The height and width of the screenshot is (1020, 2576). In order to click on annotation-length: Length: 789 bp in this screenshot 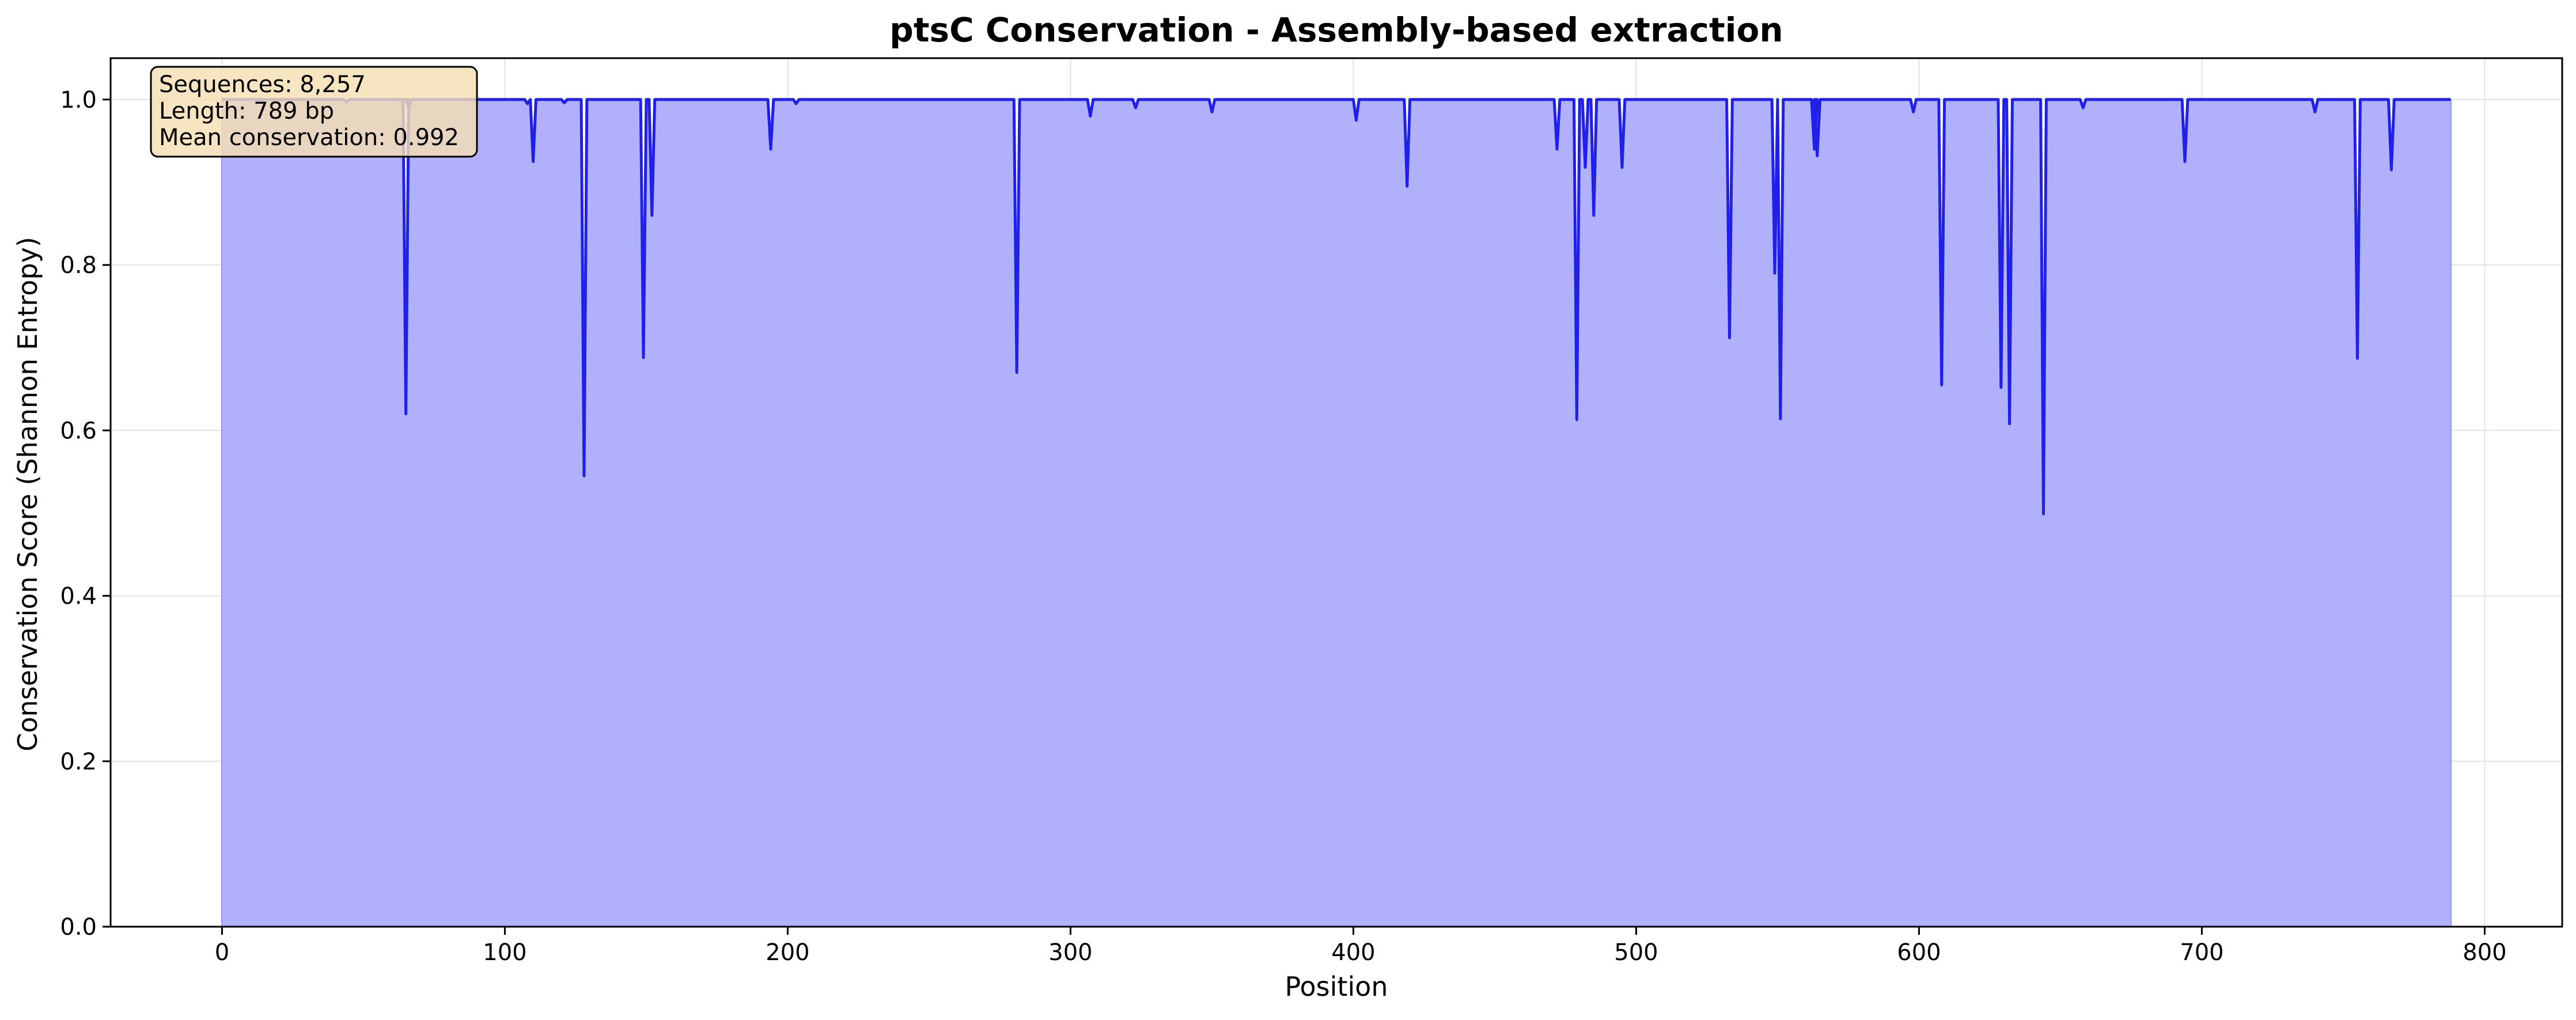, I will do `click(246, 111)`.